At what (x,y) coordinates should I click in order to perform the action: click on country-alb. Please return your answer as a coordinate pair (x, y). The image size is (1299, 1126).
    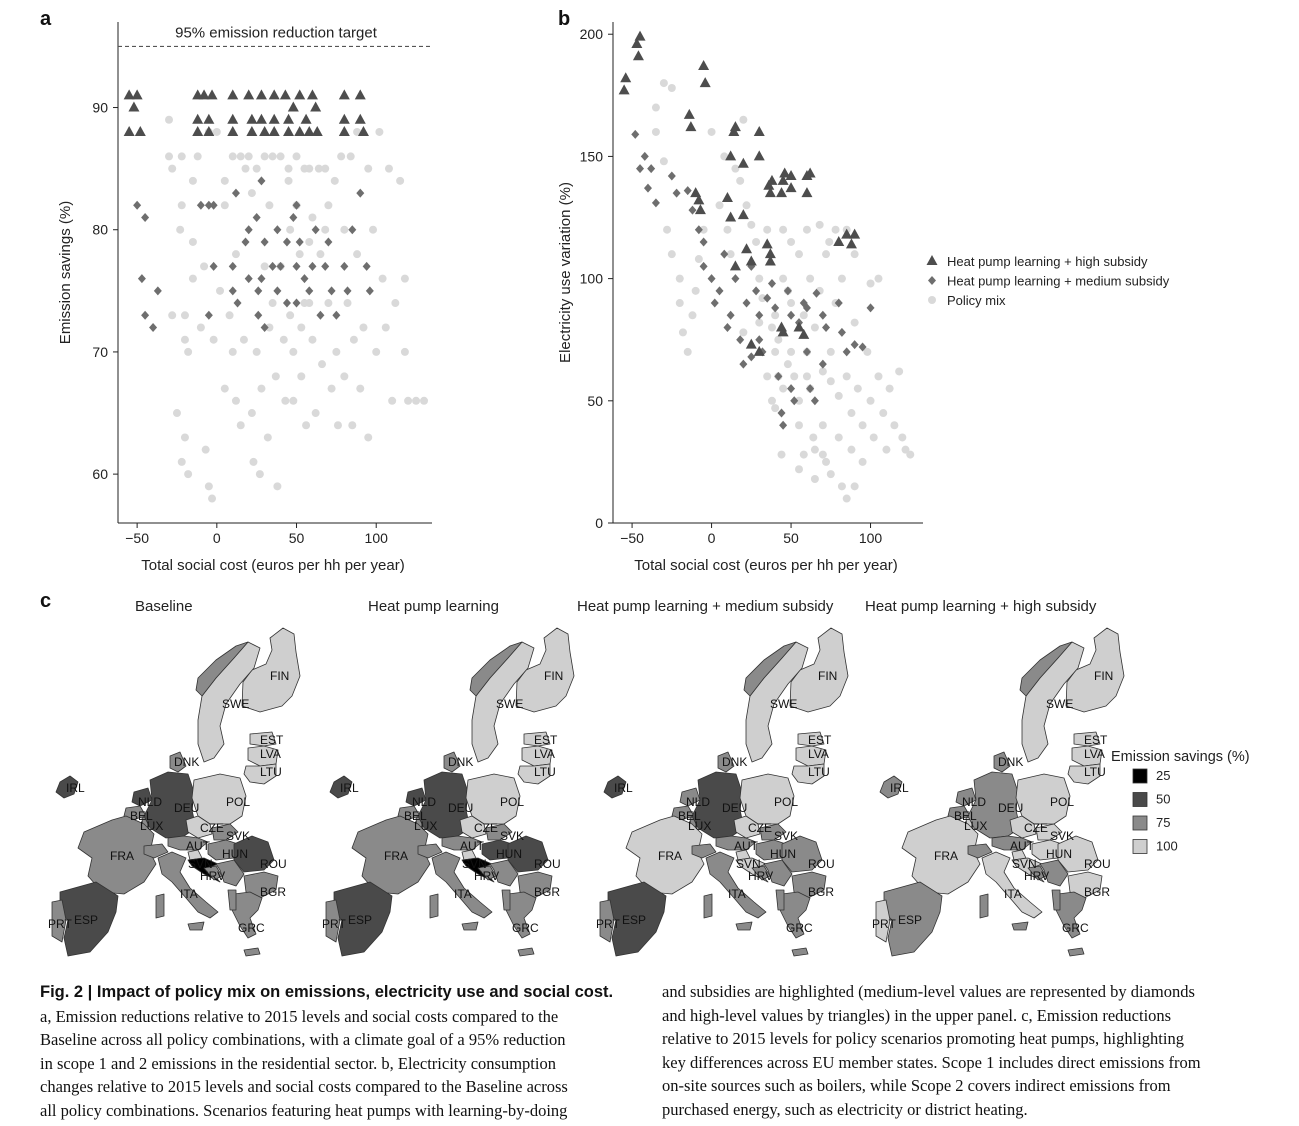
    Looking at the image, I should click on (1056, 900).